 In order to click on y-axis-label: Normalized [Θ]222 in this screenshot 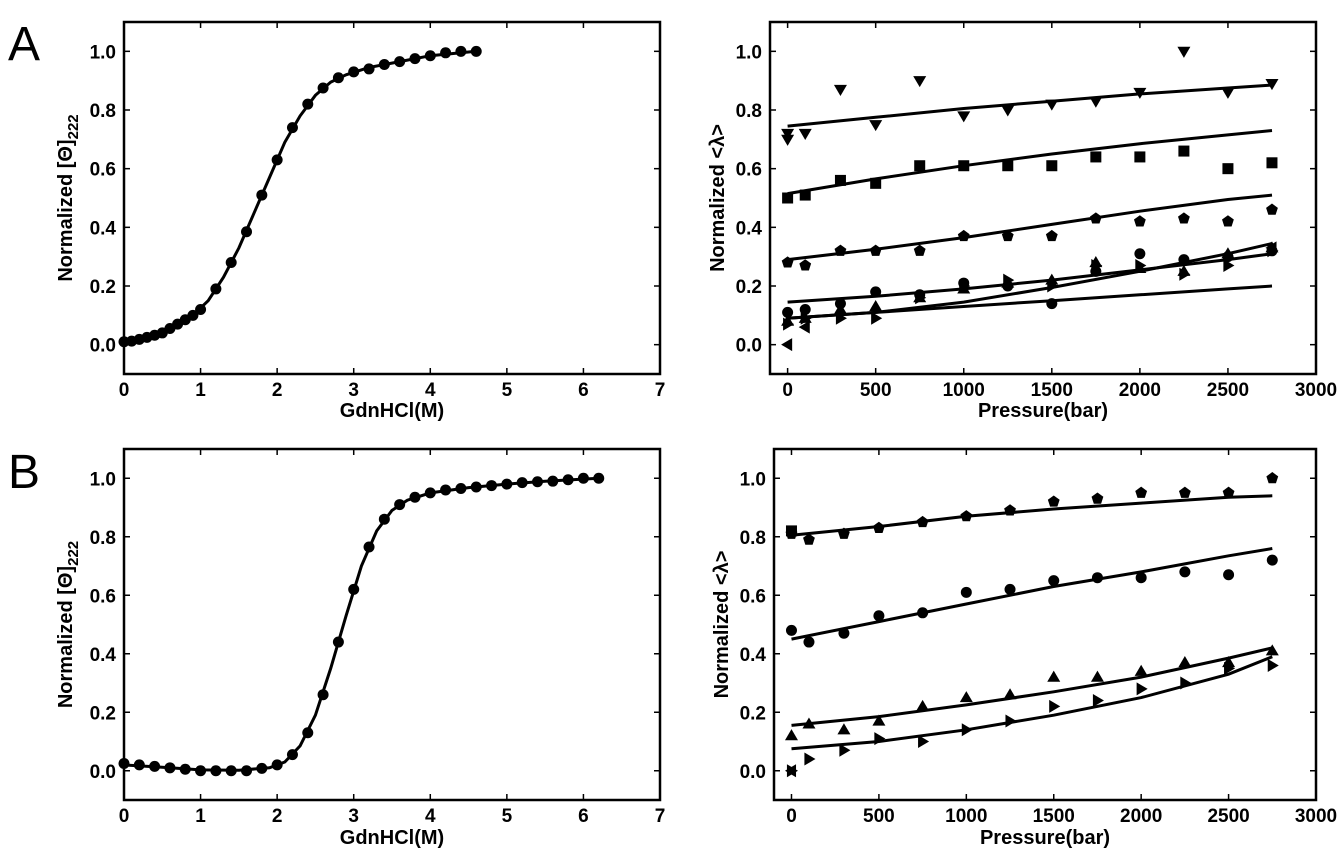, I will do `click(68, 624)`.